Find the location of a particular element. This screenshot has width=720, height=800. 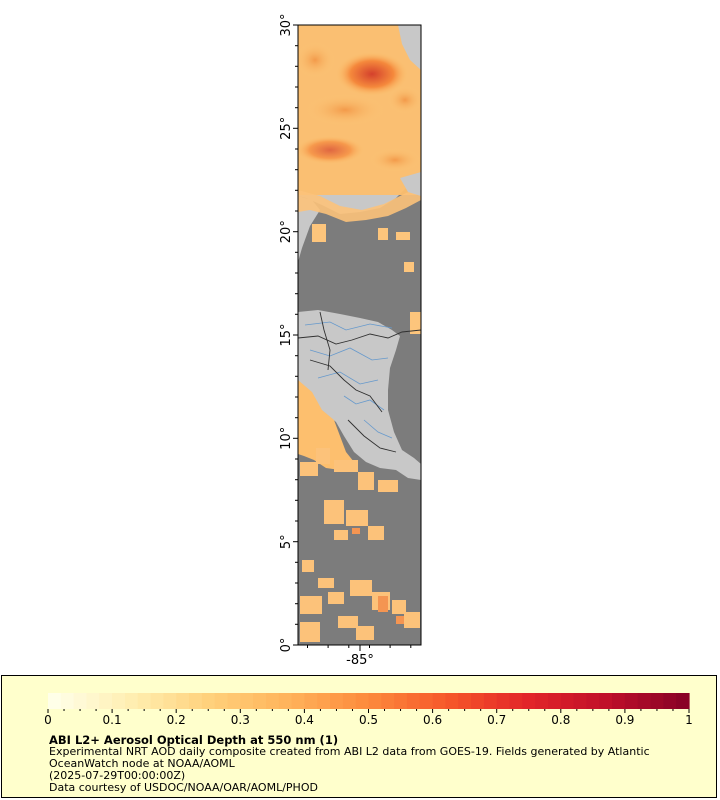

aod-scatter-pacific is located at coordinates (360, 545).